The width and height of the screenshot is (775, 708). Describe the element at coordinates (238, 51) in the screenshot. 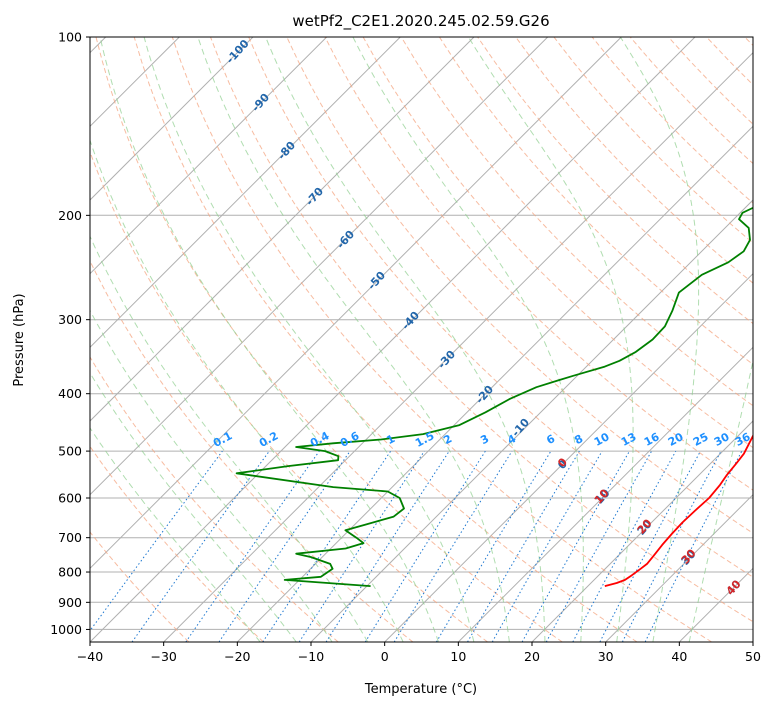

I see `dry-adiabat-label: -100` at that location.